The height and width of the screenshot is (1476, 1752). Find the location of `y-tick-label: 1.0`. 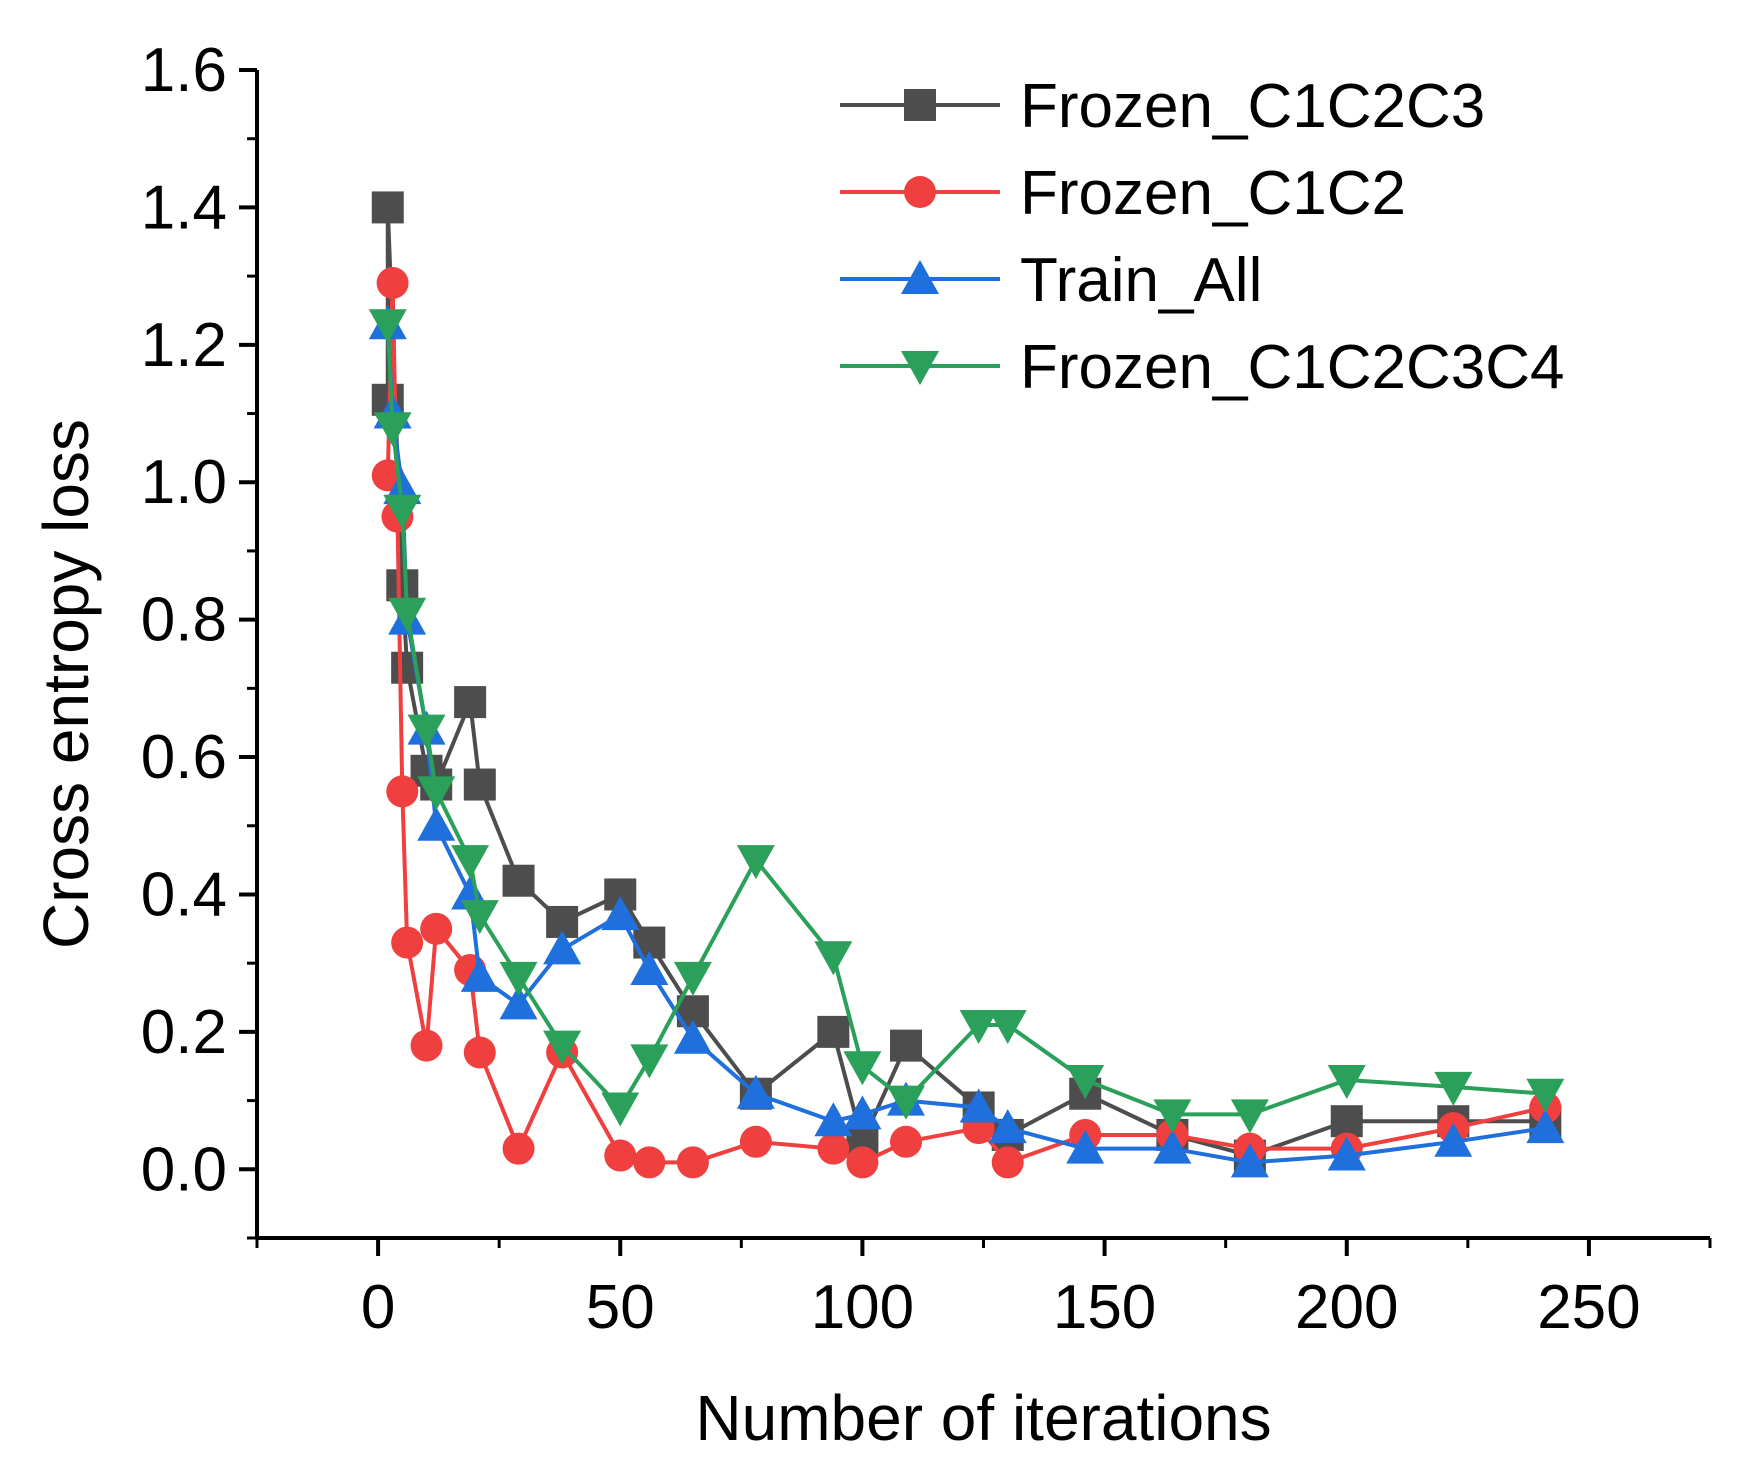

y-tick-label: 1.0 is located at coordinates (184, 482).